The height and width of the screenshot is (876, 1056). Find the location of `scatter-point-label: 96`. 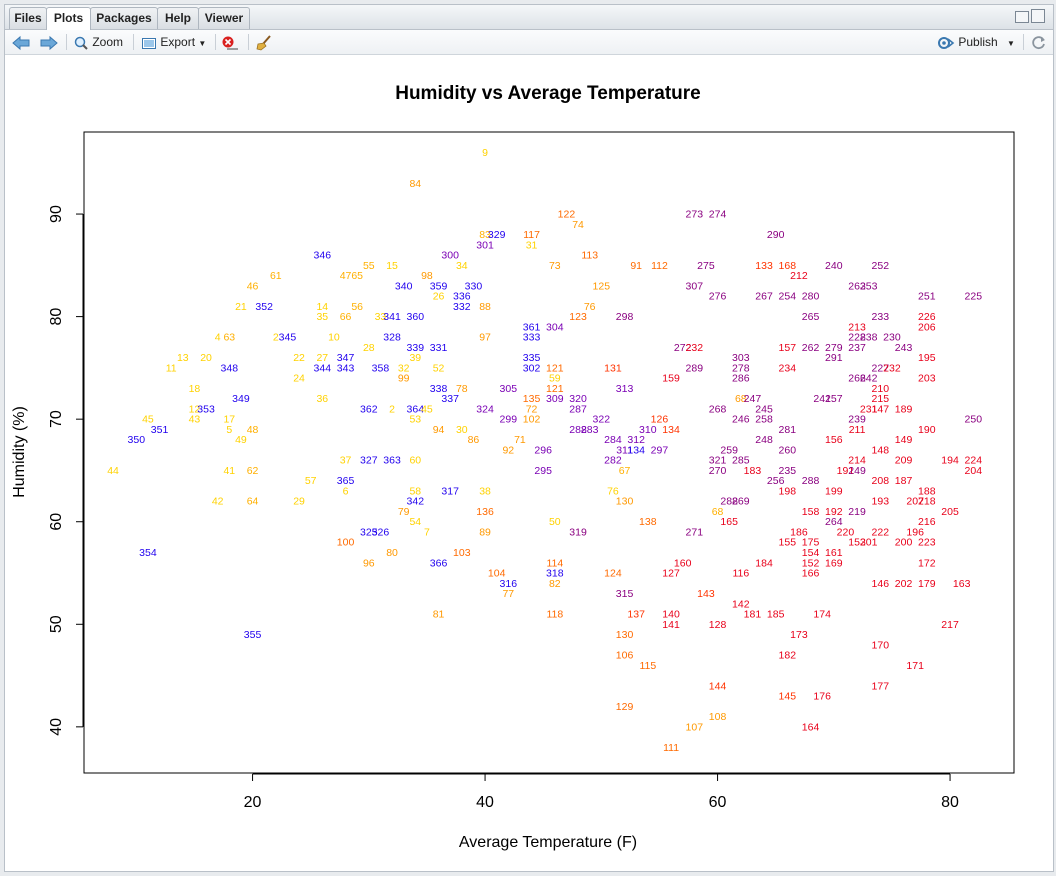

scatter-point-label: 96 is located at coordinates (369, 563).